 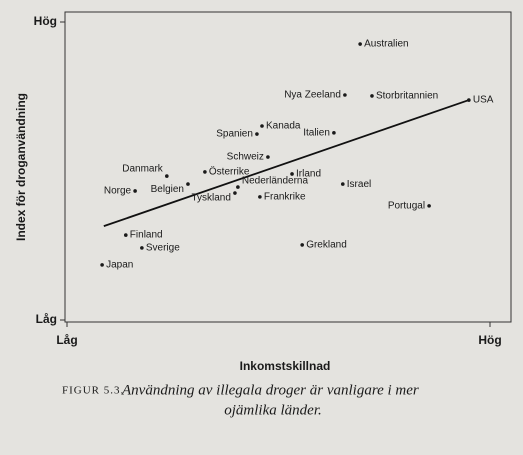 What do you see at coordinates (283, 126) in the screenshot?
I see `point-label: Kanada` at bounding box center [283, 126].